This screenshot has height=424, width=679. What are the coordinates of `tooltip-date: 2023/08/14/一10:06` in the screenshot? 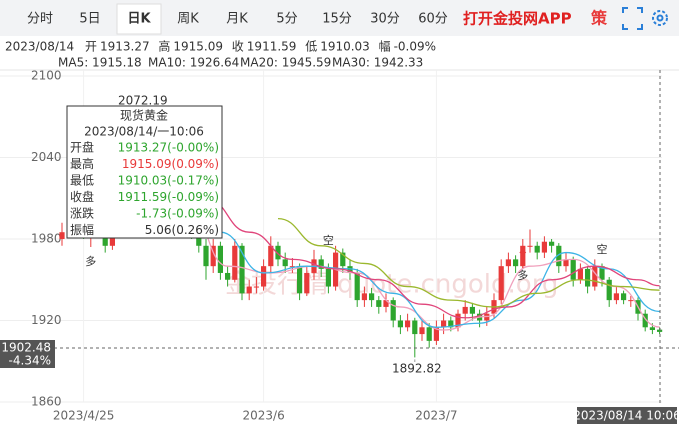 It's located at (144, 132).